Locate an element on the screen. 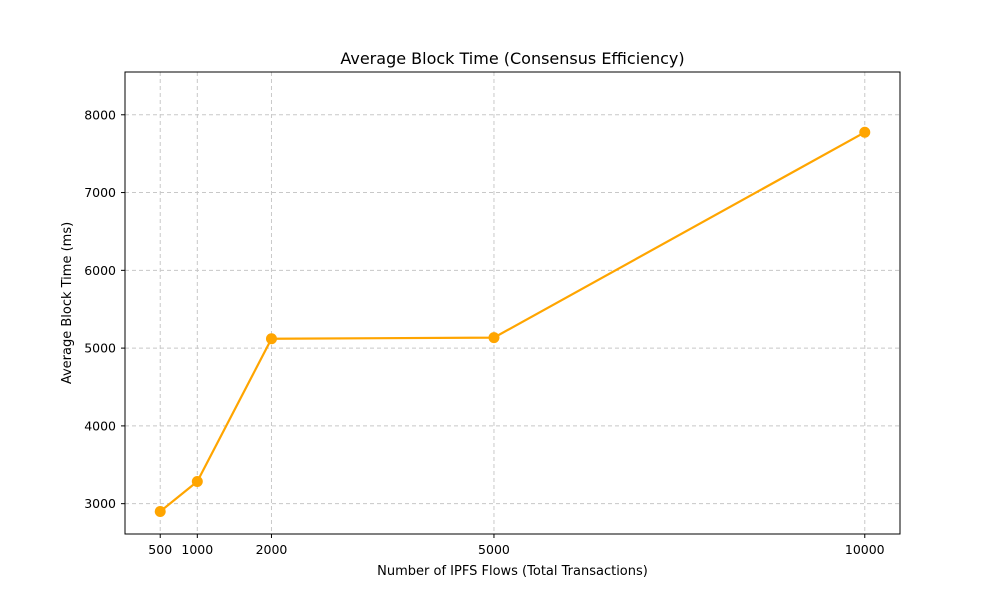 The width and height of the screenshot is (1000, 600). y-tick-label: 7000 is located at coordinates (100, 192).